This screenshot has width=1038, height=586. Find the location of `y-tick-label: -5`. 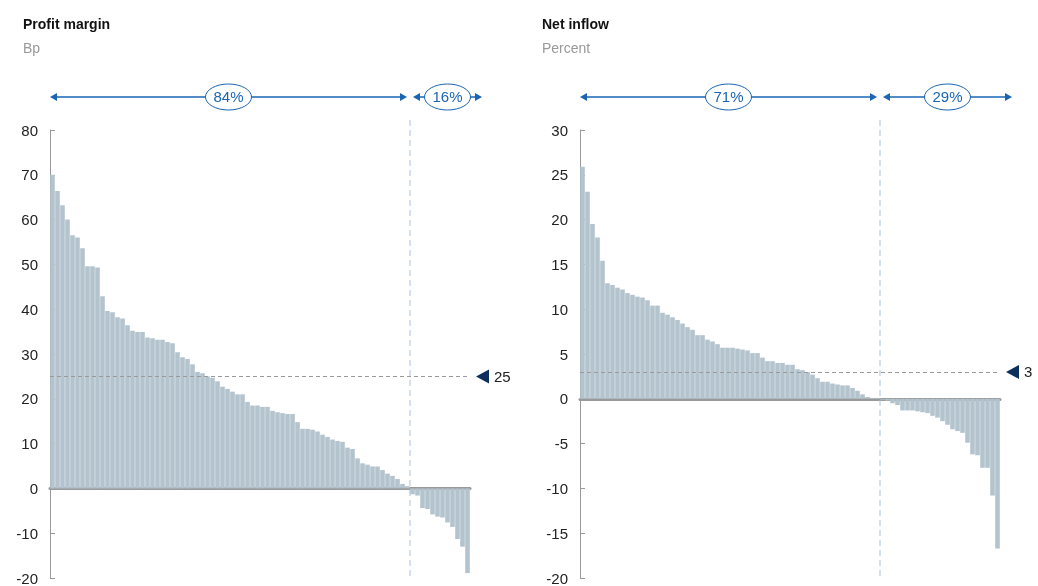

y-tick-label: -5 is located at coordinates (561, 444).